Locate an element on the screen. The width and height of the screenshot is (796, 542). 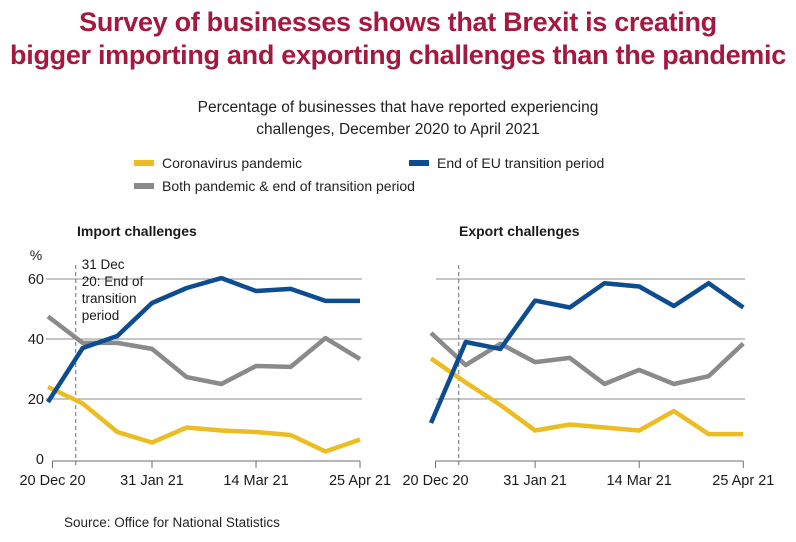
legend-item-transition: End of EU transition period is located at coordinates (506, 163).